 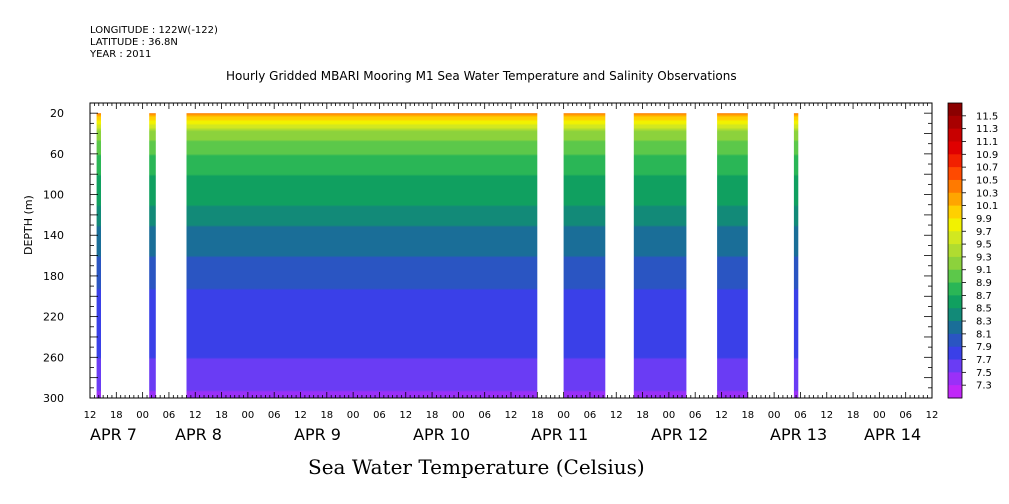 What do you see at coordinates (987, 168) in the screenshot?
I see `colorbar-label: 10.7` at bounding box center [987, 168].